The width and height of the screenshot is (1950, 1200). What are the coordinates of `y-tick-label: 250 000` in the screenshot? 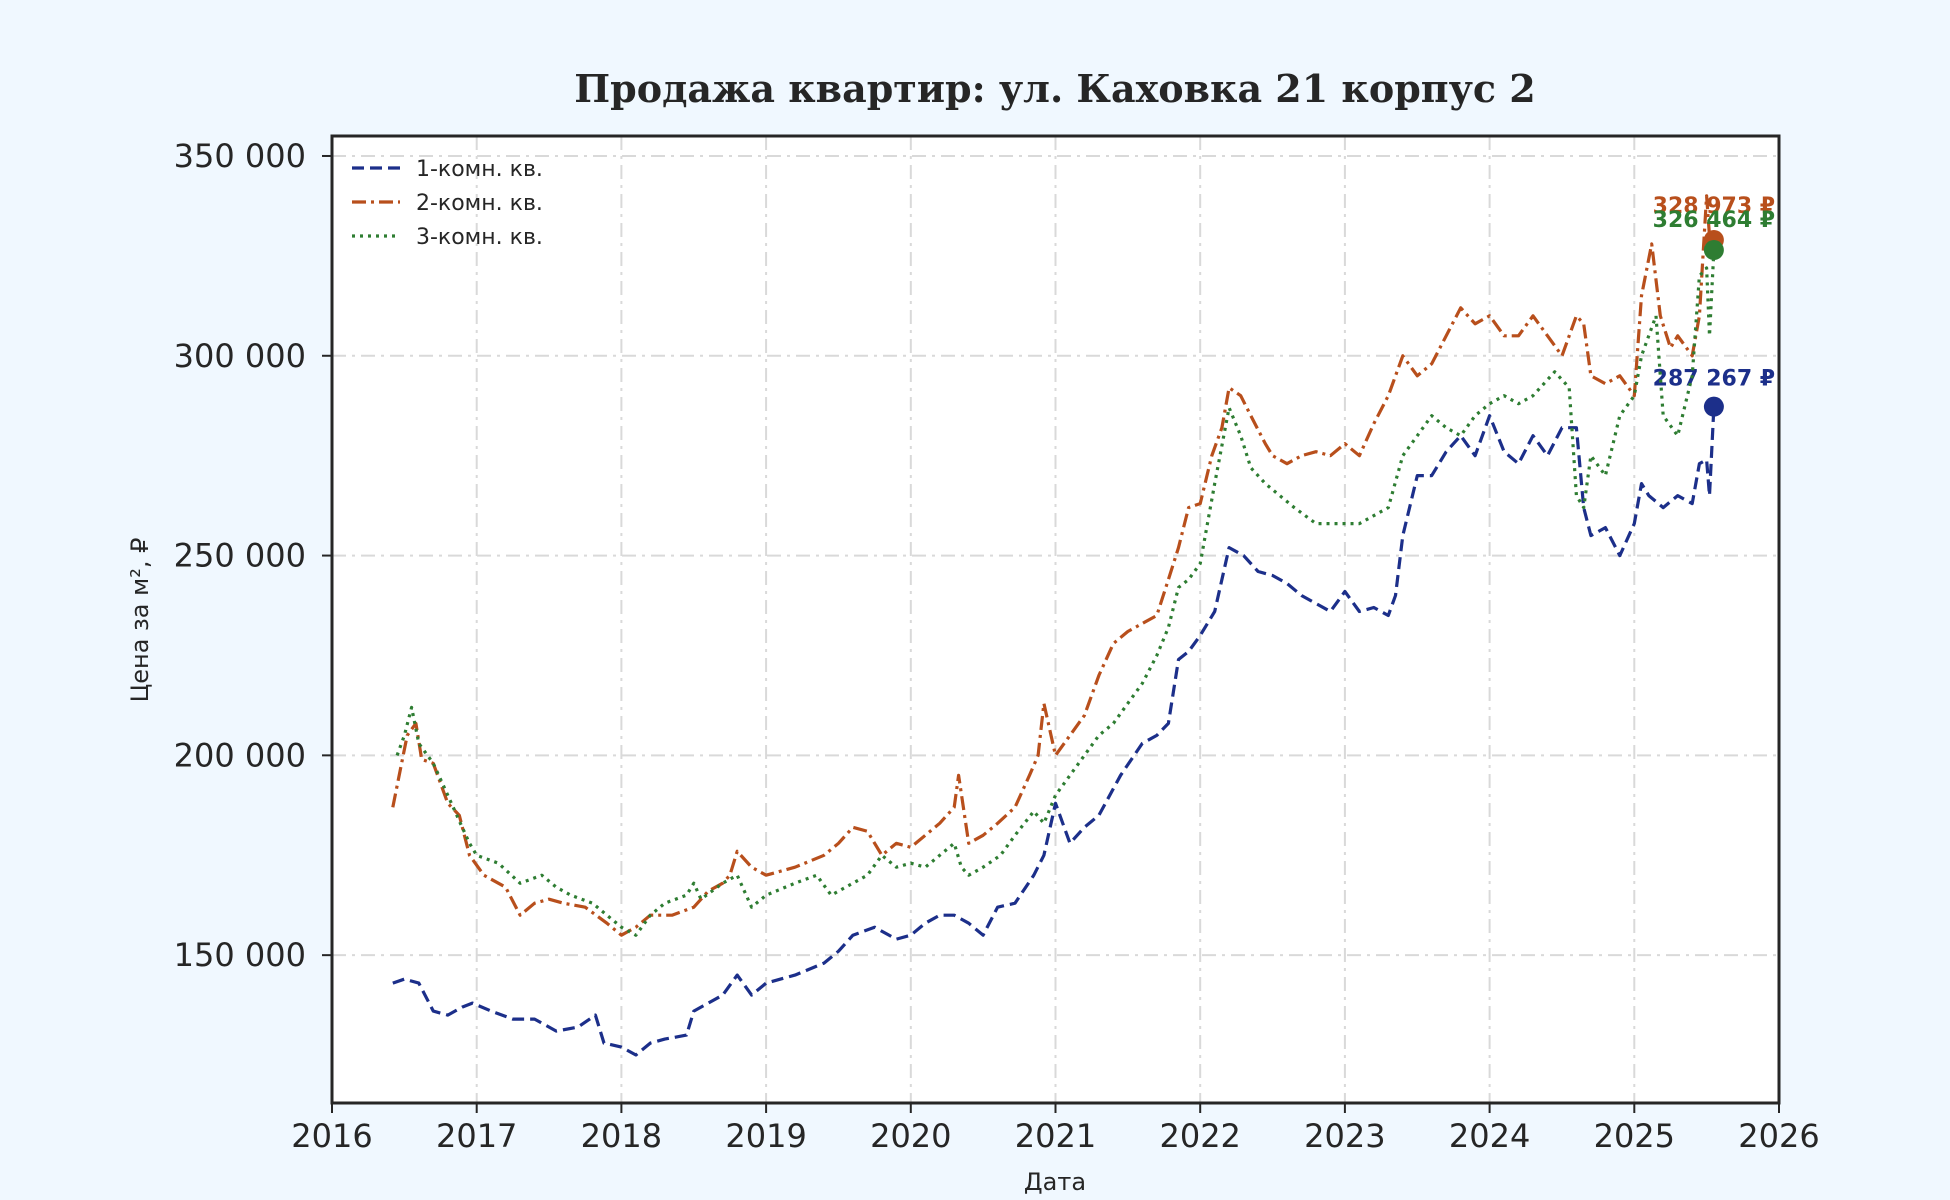 It's located at (240, 556).